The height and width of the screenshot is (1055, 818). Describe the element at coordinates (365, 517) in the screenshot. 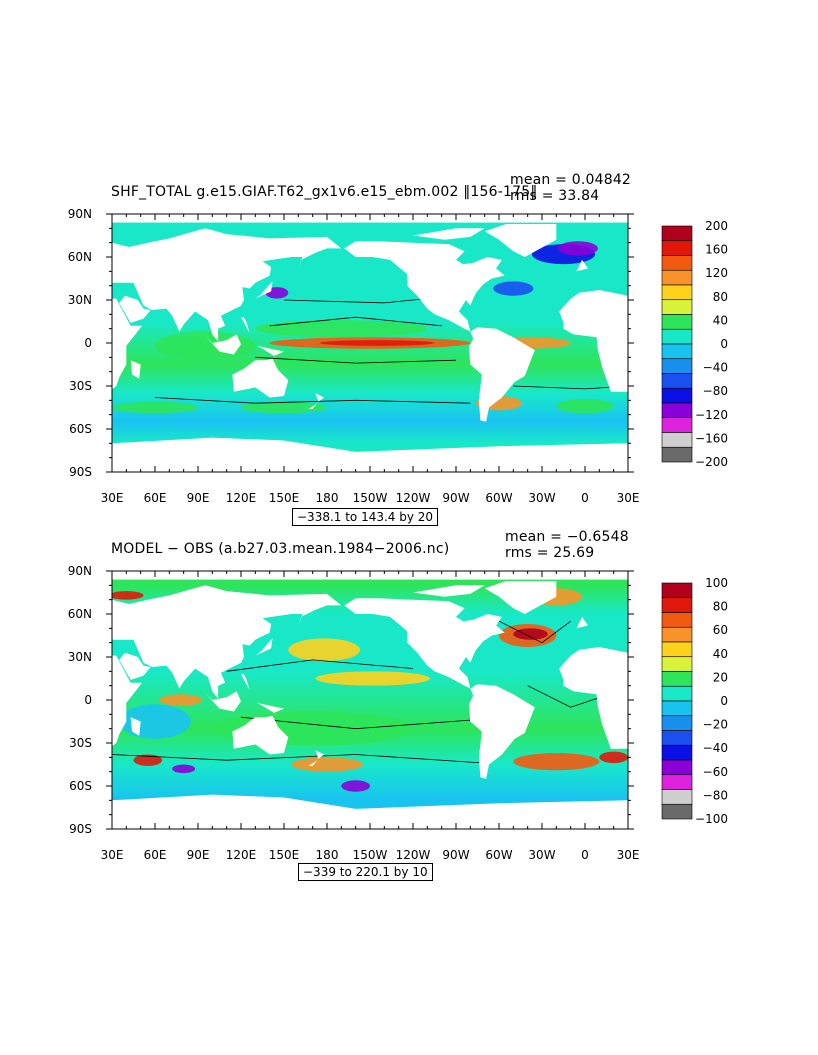

I see `contour-range-label: −338.1 to 143.4 by 20` at that location.